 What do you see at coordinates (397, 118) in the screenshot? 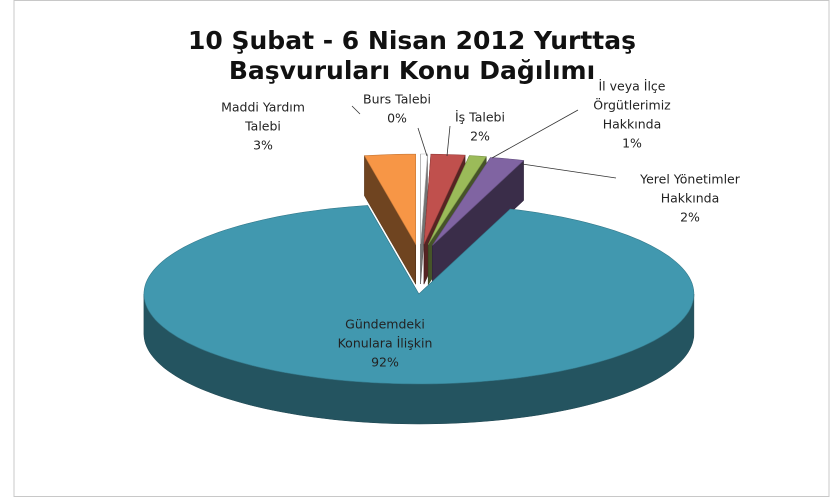
I see `value-label: 0%` at bounding box center [397, 118].